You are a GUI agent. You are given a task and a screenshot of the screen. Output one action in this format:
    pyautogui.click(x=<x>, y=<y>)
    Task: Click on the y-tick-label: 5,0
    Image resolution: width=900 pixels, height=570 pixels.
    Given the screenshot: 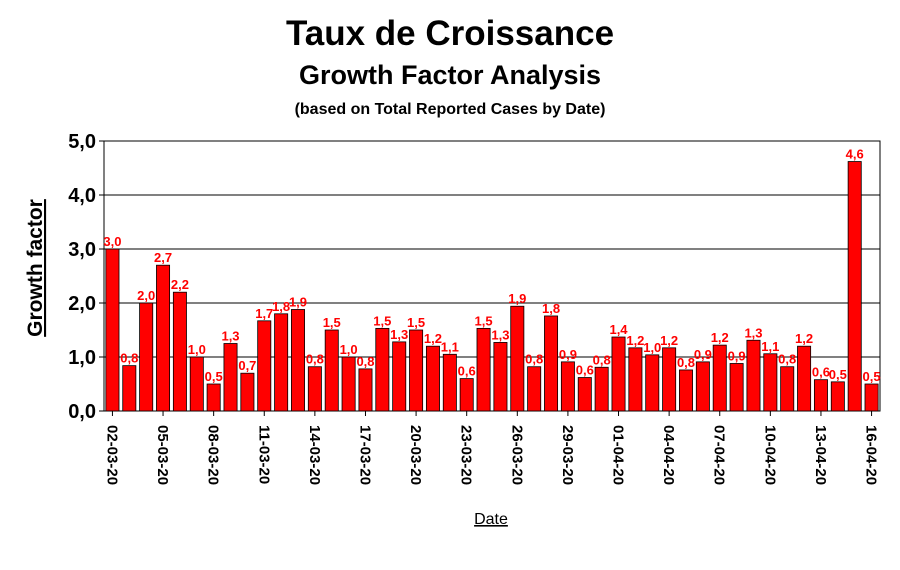 What is the action you would take?
    pyautogui.click(x=82, y=142)
    